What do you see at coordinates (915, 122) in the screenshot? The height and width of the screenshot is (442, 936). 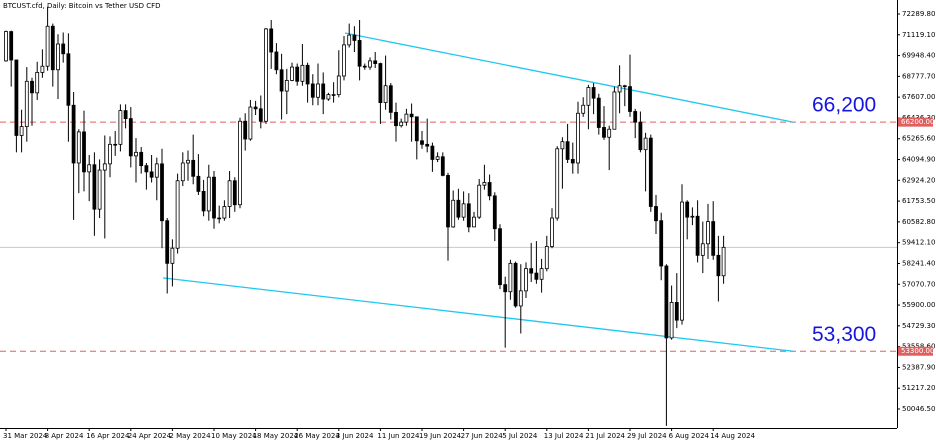 I see `level-axis-box` at bounding box center [915, 122].